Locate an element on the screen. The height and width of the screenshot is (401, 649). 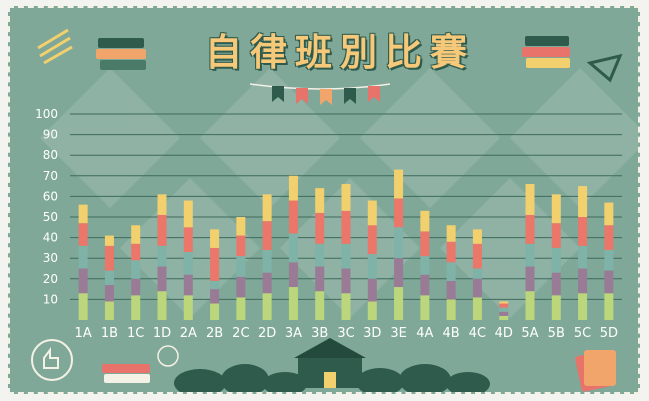
x-tick-label: 5A is located at coordinates (529, 333).